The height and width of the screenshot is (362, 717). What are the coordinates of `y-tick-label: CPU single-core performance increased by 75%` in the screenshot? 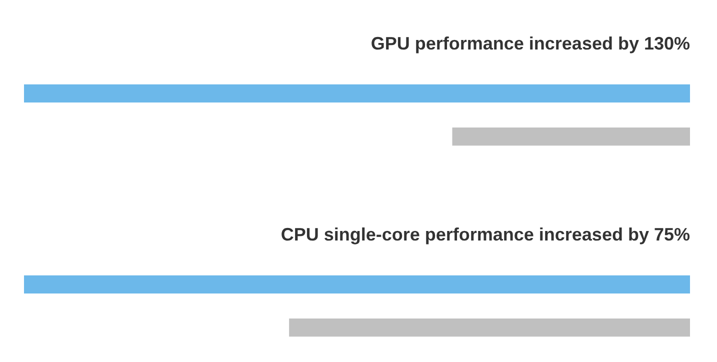 It's located at (485, 234).